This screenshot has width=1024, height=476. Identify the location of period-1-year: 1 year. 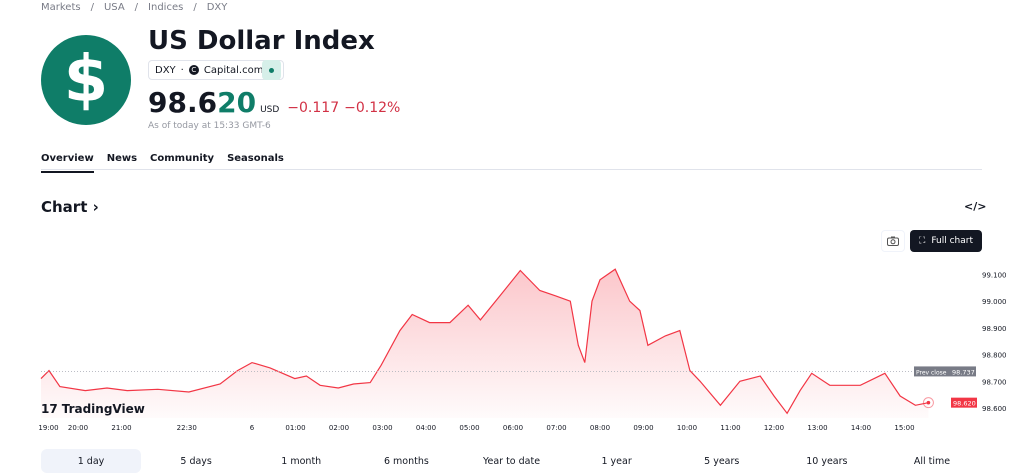
(616, 461).